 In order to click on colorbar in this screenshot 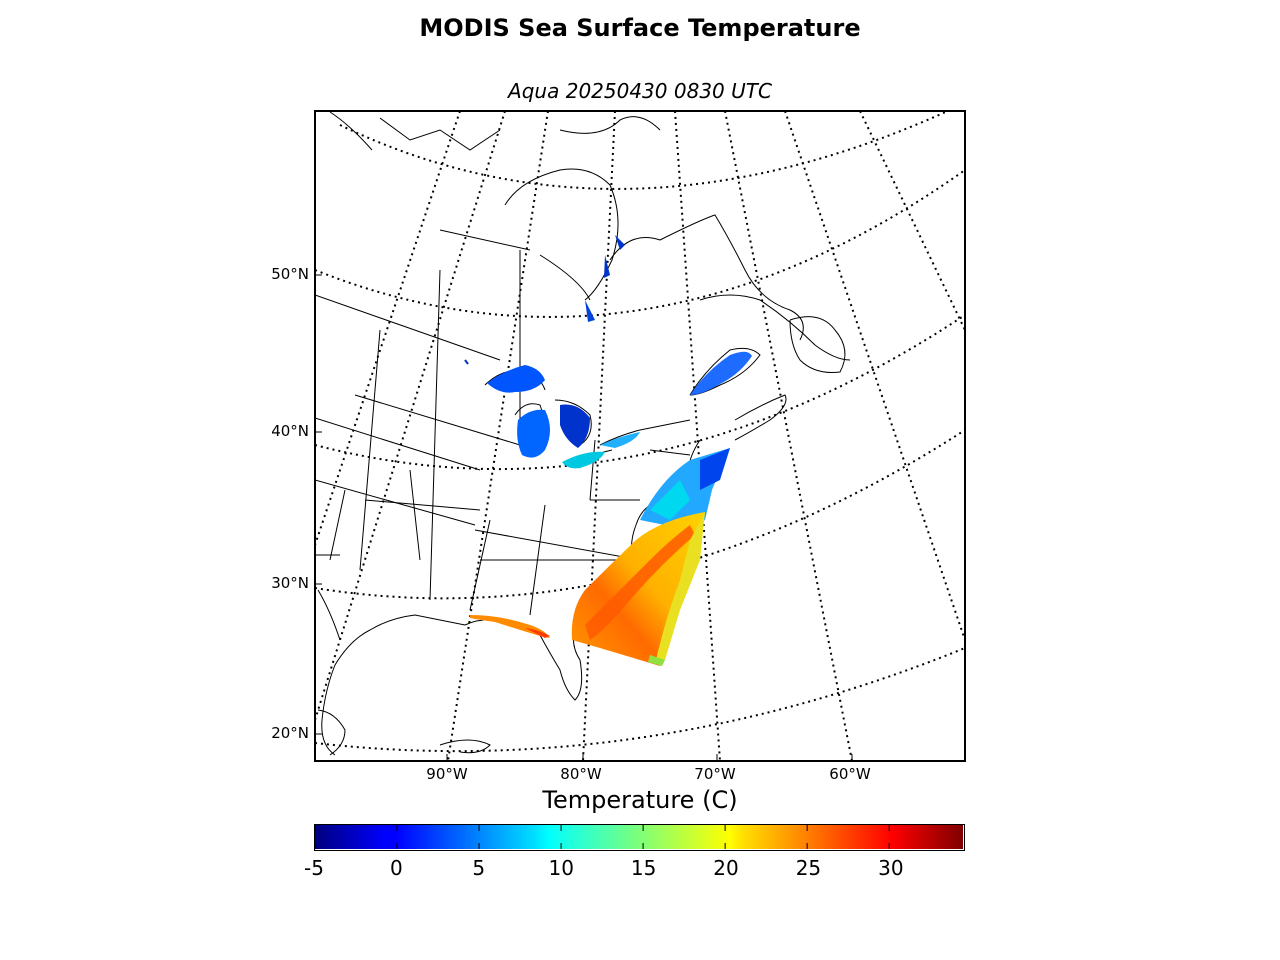, I will do `click(639, 837)`.